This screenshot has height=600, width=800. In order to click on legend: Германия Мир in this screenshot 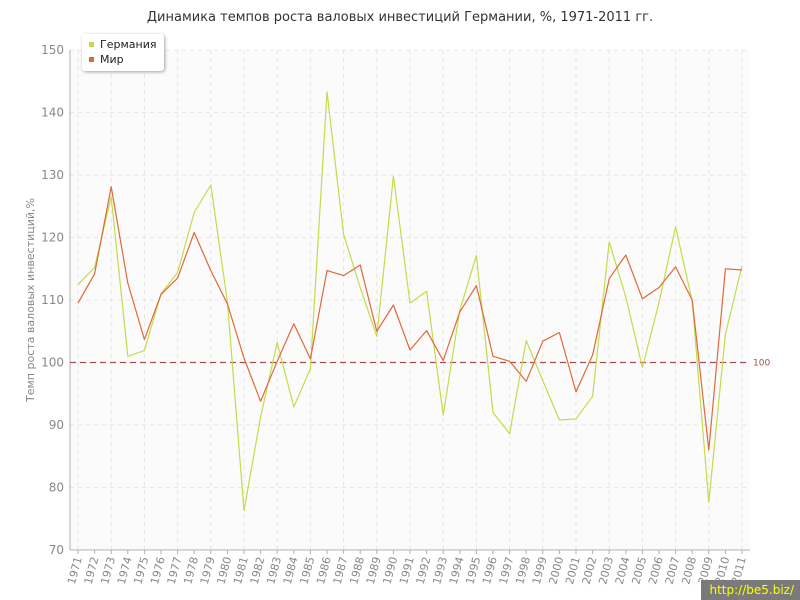, I will do `click(123, 52)`.